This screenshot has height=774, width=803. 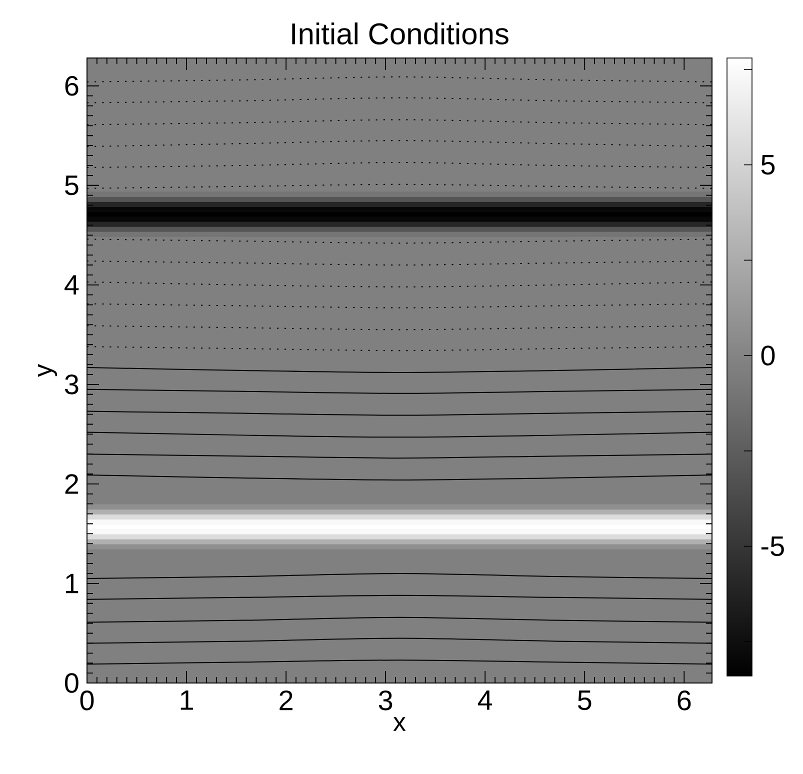 What do you see at coordinates (772, 546) in the screenshot?
I see `color-bar-label: -5` at bounding box center [772, 546].